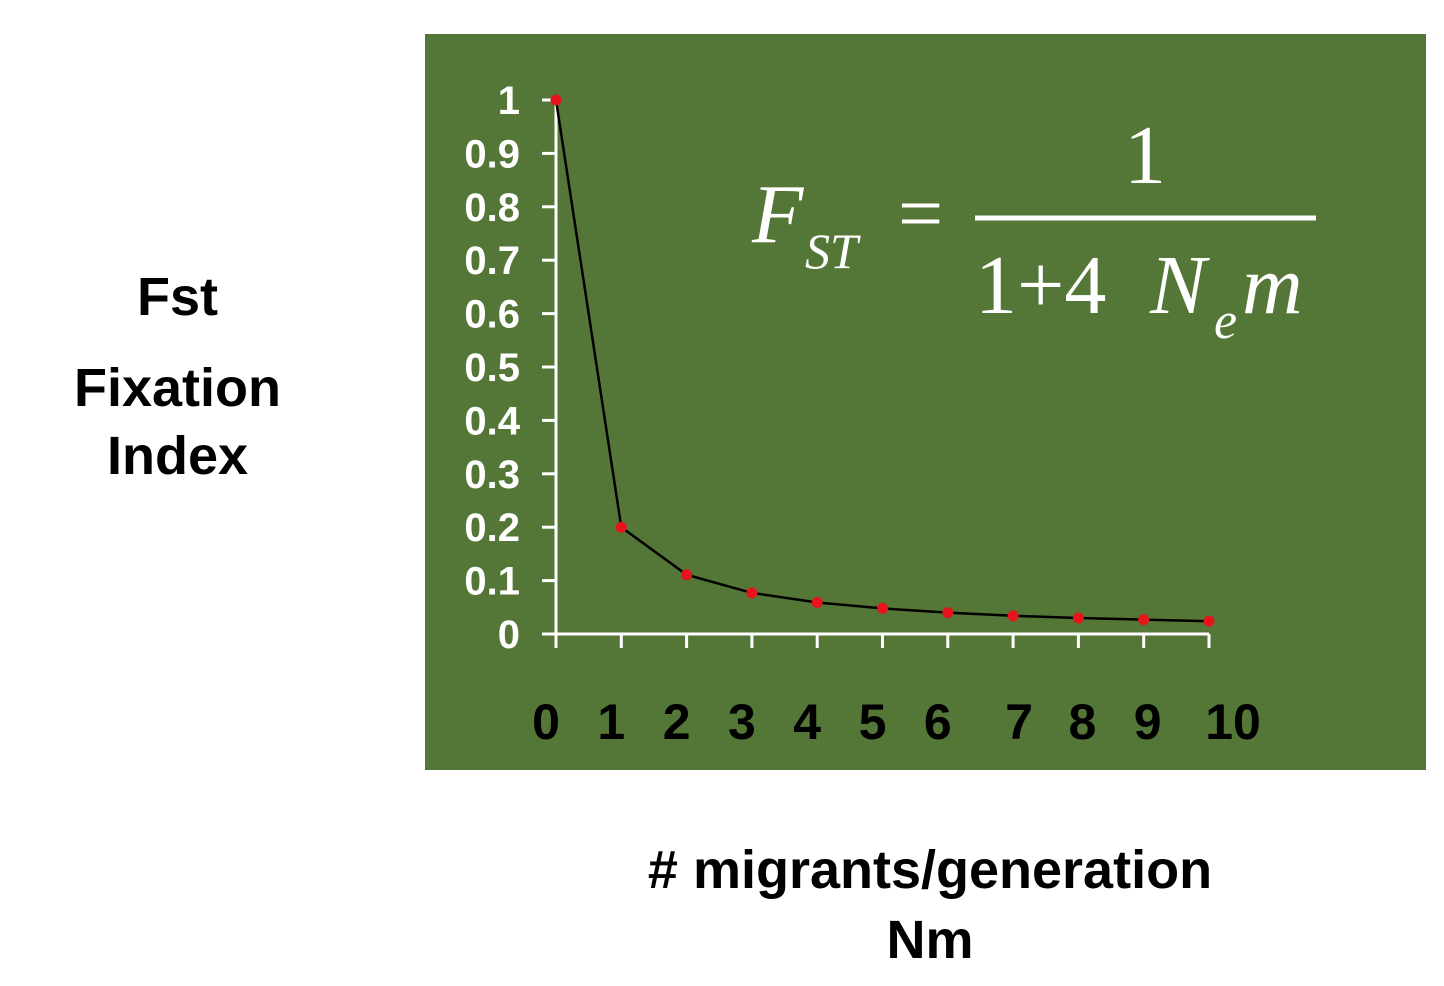  What do you see at coordinates (833, 251) in the screenshot?
I see `formula-lhs-subscript: ST` at bounding box center [833, 251].